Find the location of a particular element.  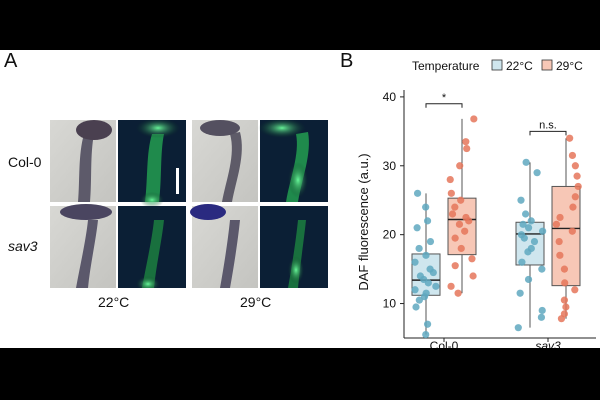

y-axis-label: DAF fluorescence (a.u.) is located at coordinates (363, 221).